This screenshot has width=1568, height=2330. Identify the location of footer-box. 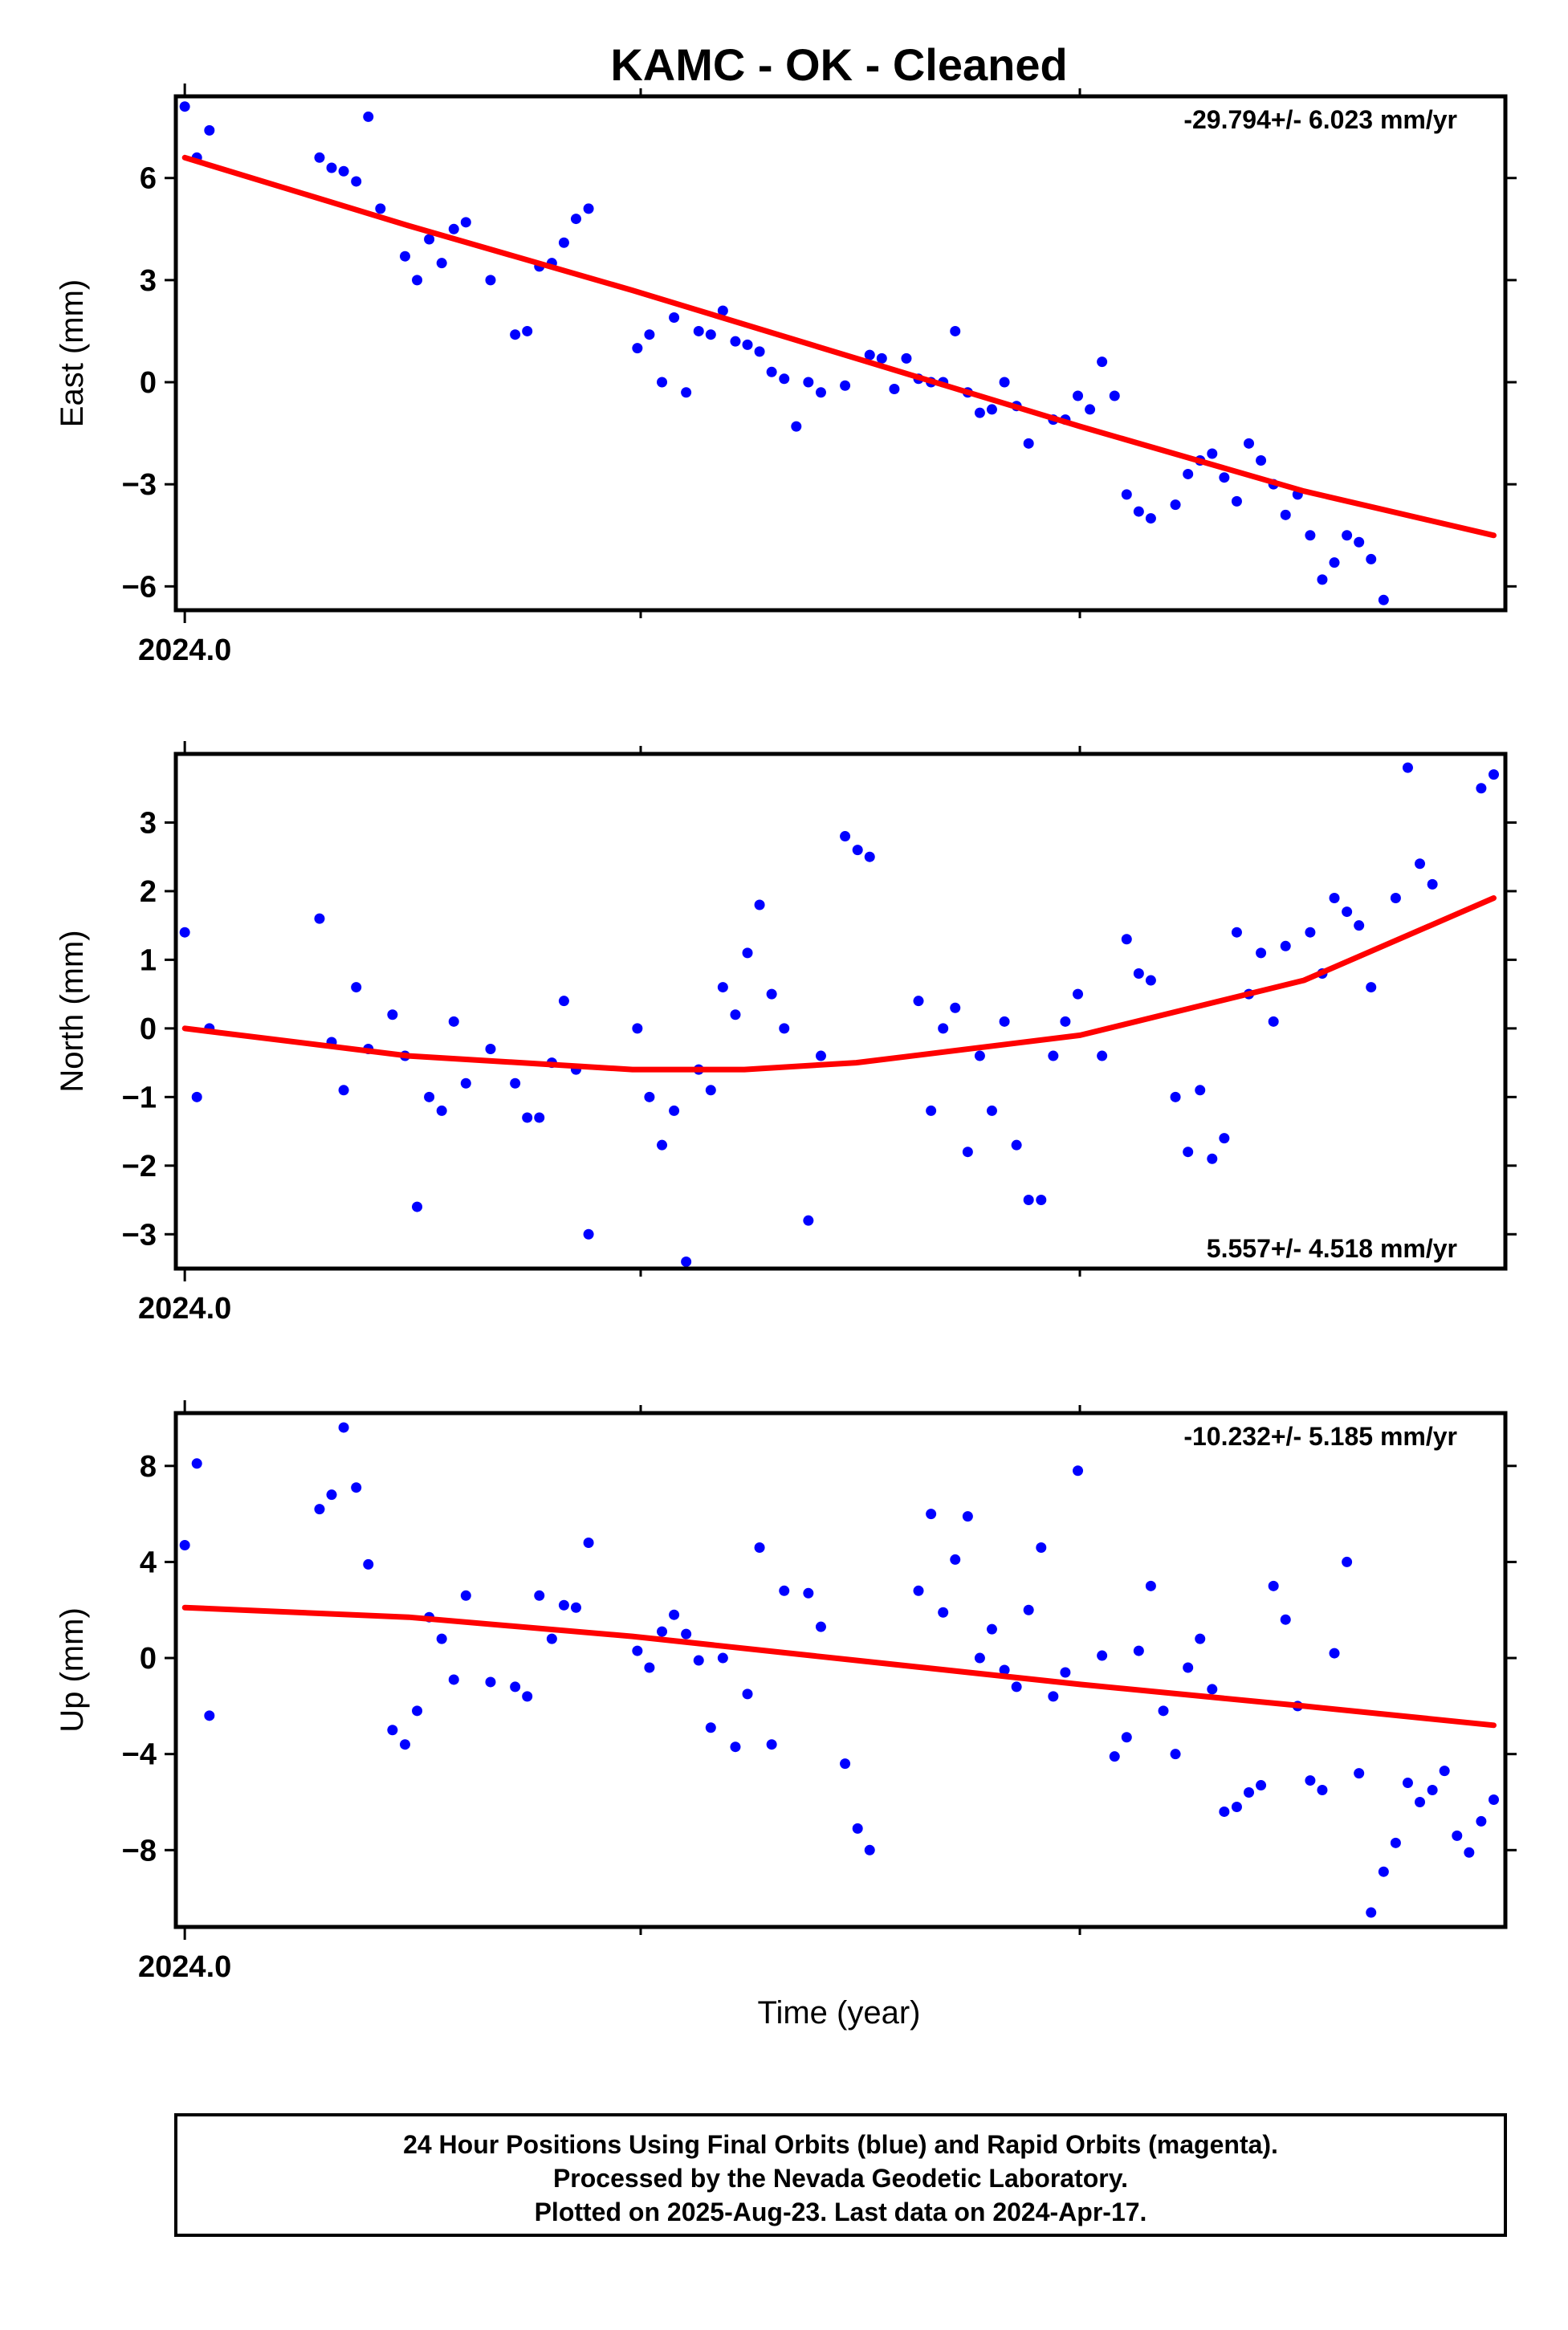
(840, 2175).